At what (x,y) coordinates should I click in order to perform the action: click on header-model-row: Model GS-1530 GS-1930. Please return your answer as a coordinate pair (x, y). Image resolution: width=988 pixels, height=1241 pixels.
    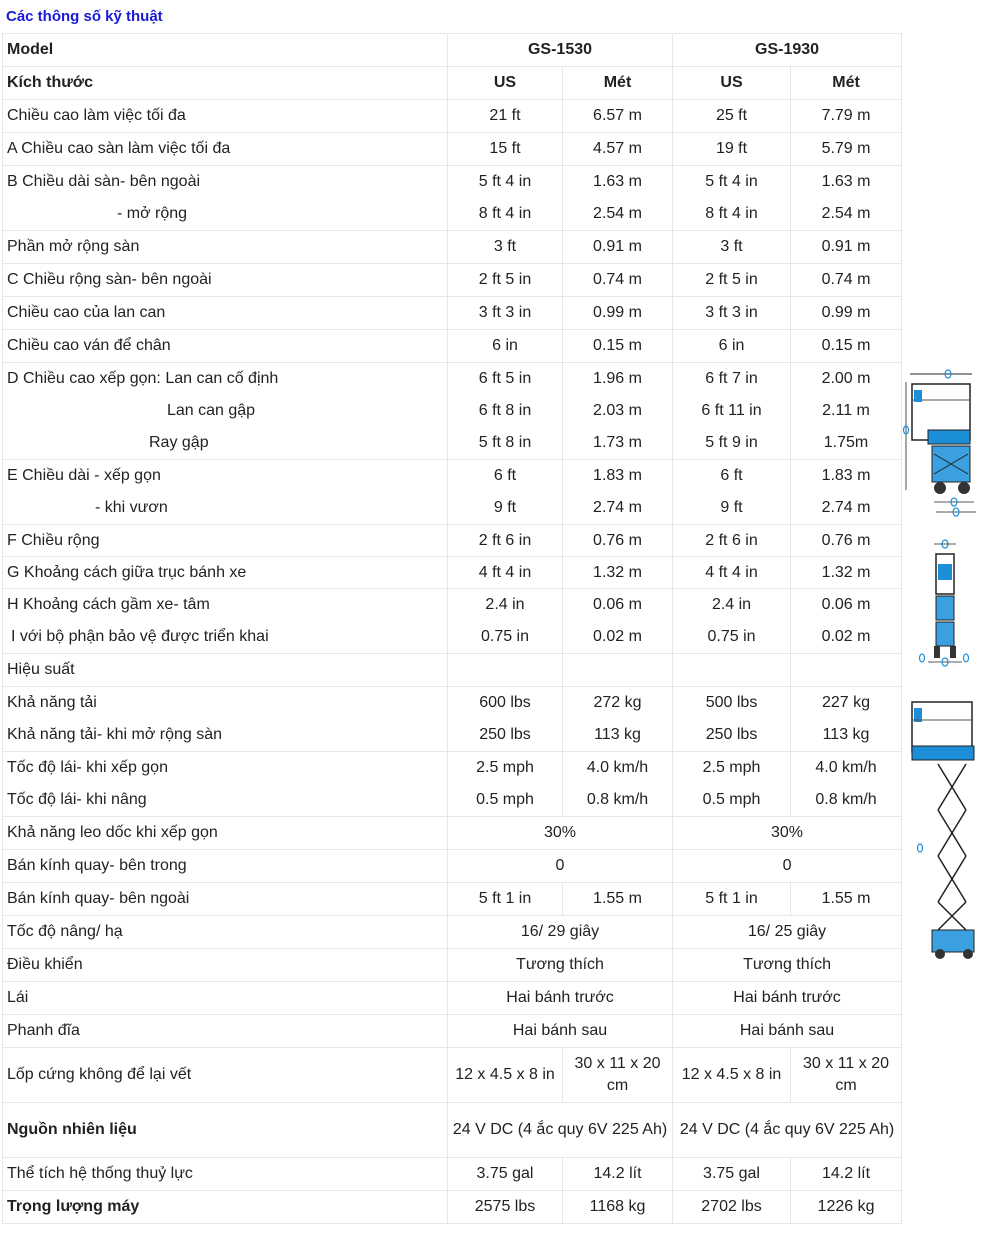
    Looking at the image, I should click on (452, 50).